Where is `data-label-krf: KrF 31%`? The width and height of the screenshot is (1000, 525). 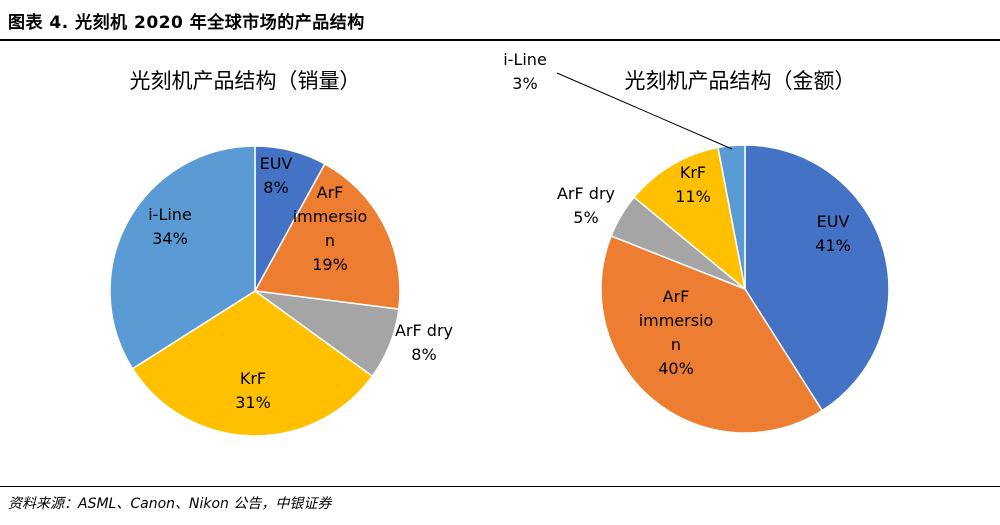 data-label-krf: KrF 31% is located at coordinates (253, 390).